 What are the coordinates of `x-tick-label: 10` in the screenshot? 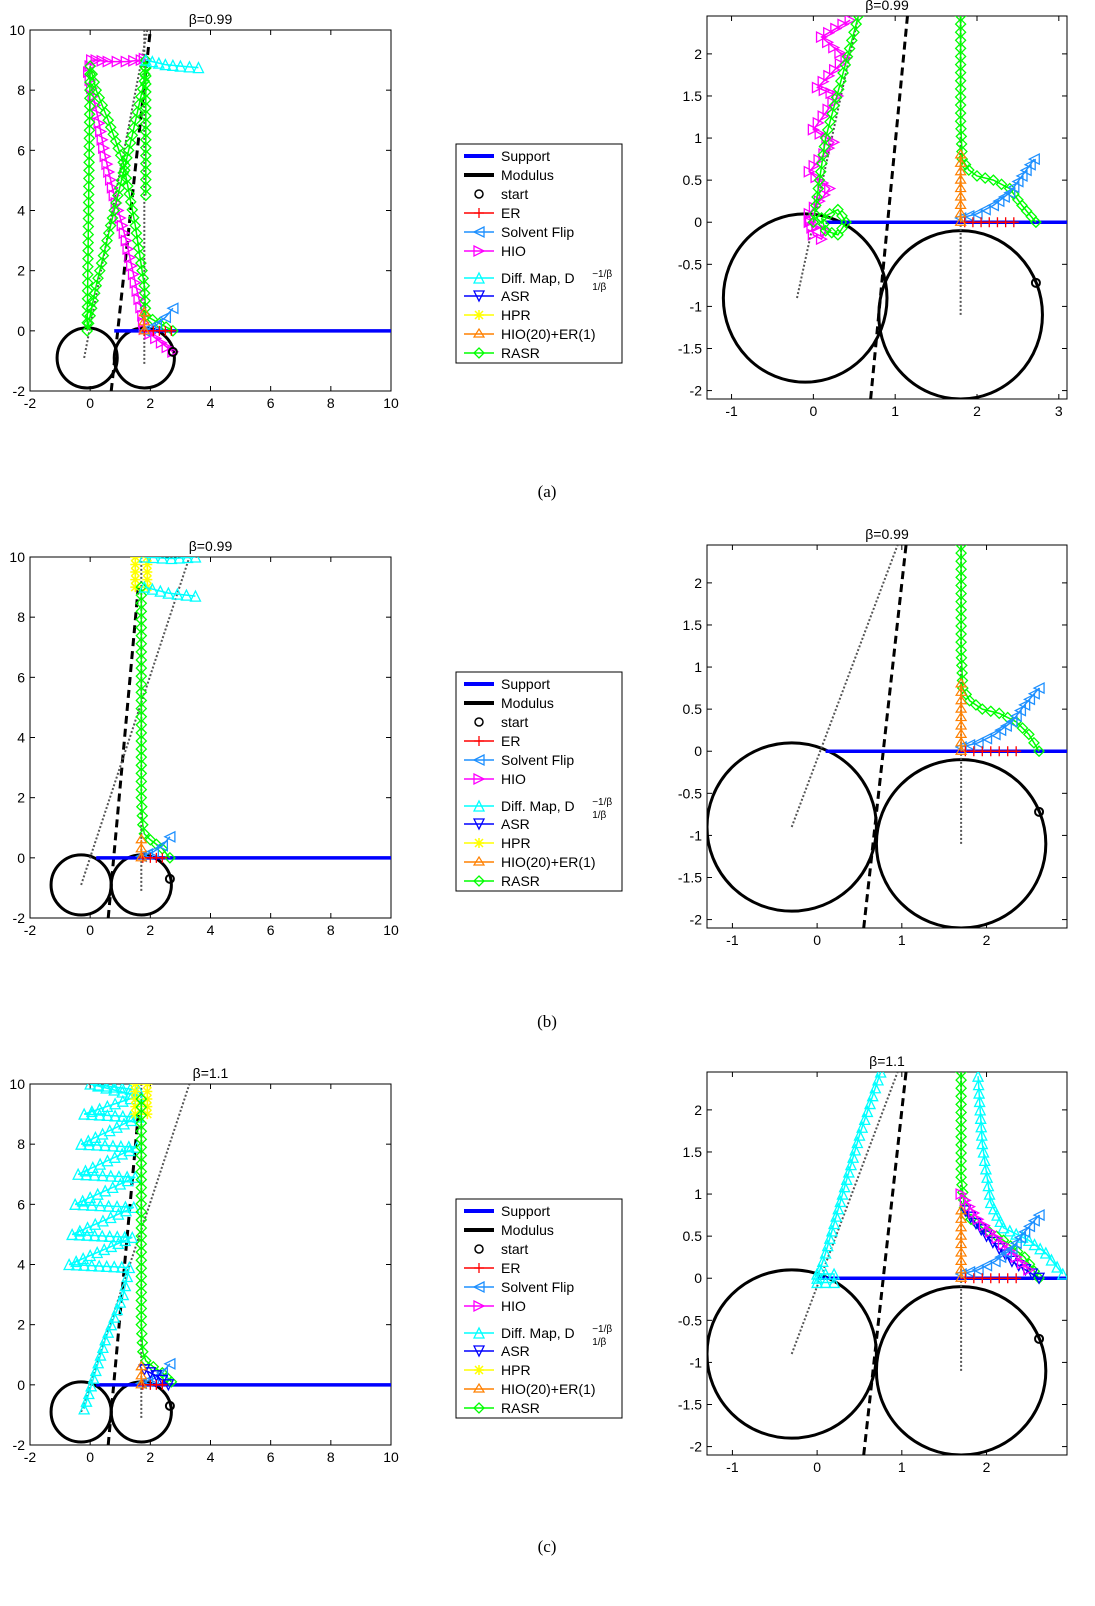 It's located at (391, 403).